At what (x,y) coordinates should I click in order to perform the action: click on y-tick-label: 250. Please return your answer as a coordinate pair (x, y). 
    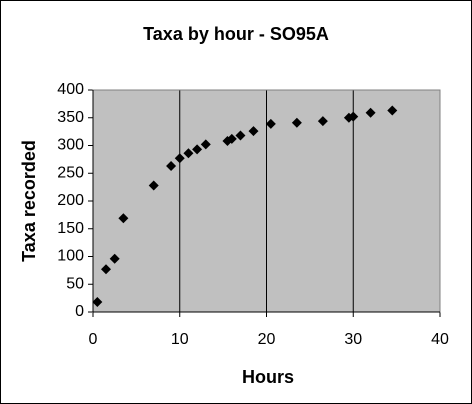
    Looking at the image, I should click on (70, 172).